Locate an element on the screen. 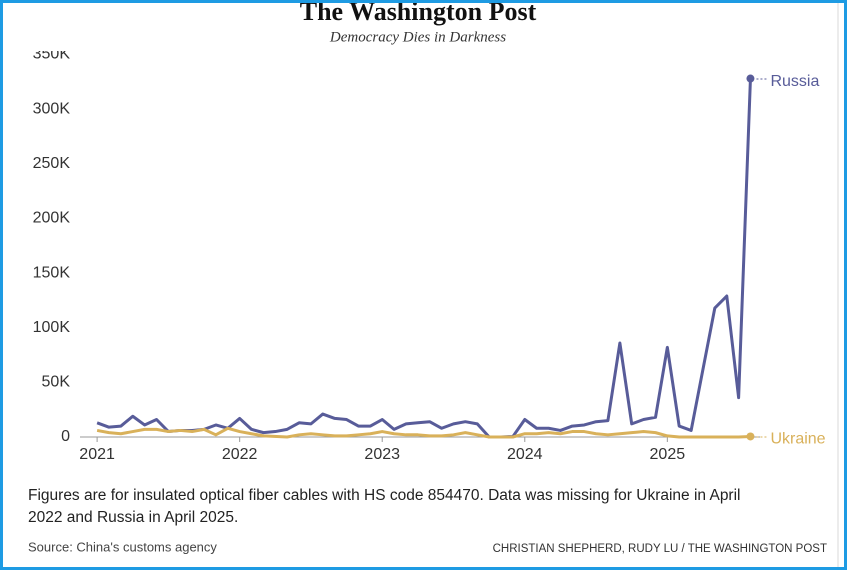  x-tick-label: 2021 is located at coordinates (97, 454).